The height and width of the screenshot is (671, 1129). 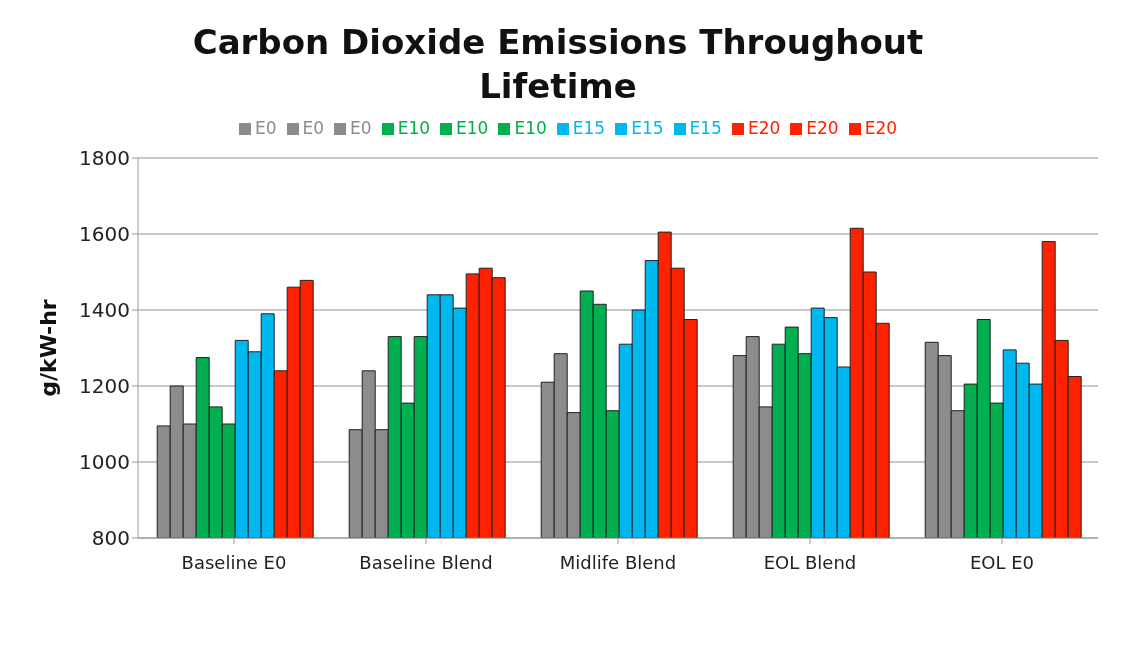 What do you see at coordinates (104, 462) in the screenshot?
I see `y-tick-label: 1000` at bounding box center [104, 462].